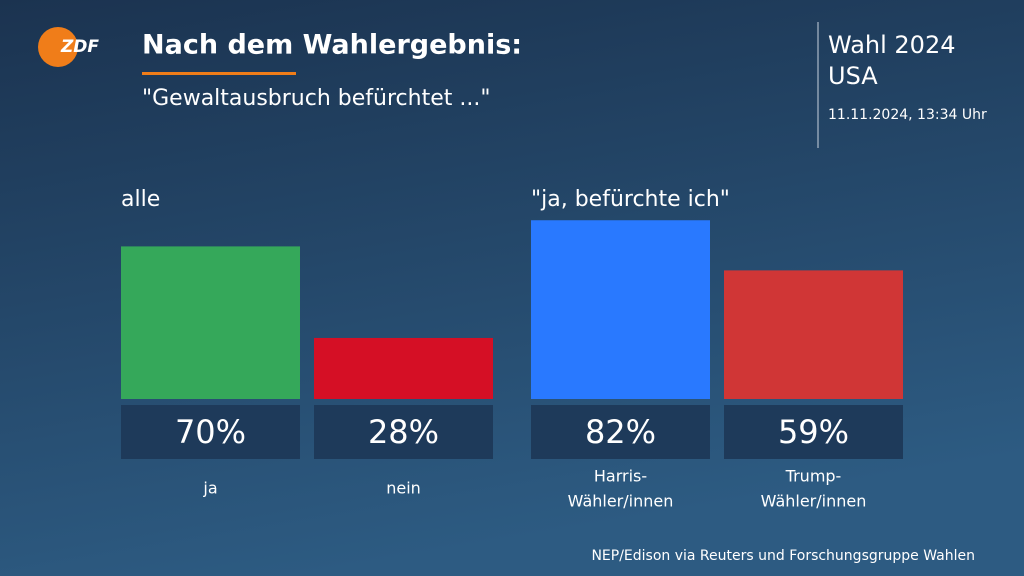  What do you see at coordinates (403, 488) in the screenshot?
I see `category-label: nein` at bounding box center [403, 488].